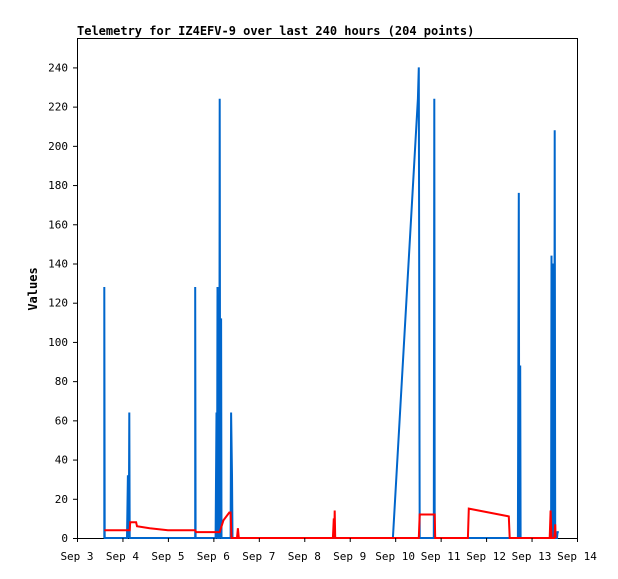 The image size is (618, 579). Describe the element at coordinates (58, 263) in the screenshot. I see `y-tick-label: 140` at that location.